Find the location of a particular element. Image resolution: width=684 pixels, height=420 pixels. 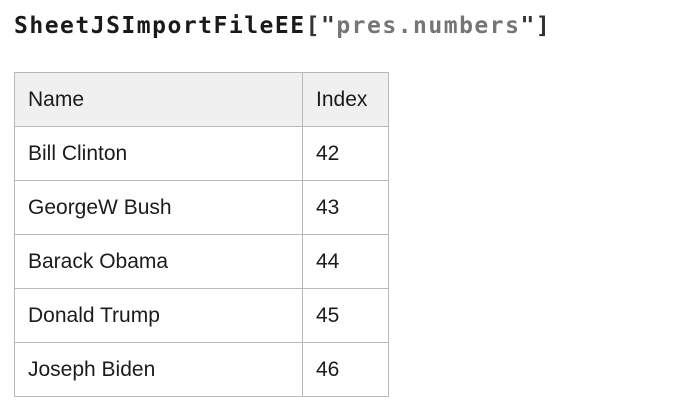

title-bracket-close: "] is located at coordinates (536, 26).